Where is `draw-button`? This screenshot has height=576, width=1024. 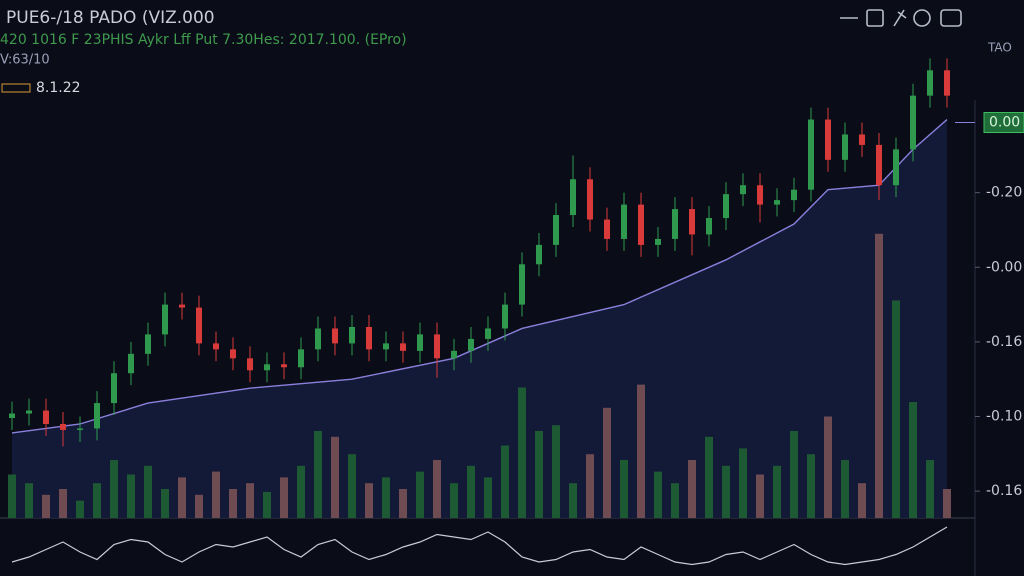
draw-button is located at coordinates (900, 18).